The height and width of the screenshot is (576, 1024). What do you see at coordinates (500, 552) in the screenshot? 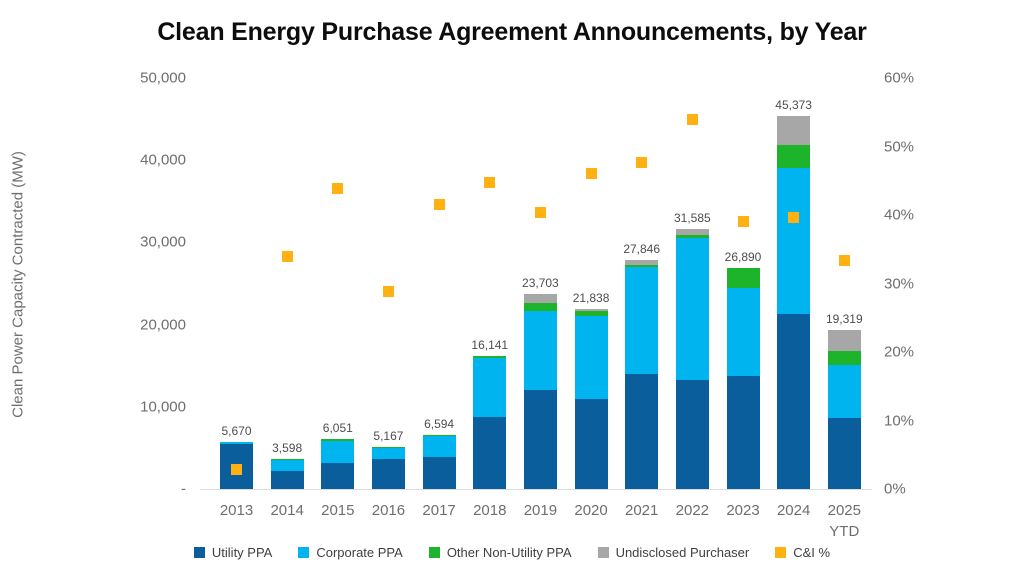
I see `legend-item: Other Non-Utility PPA` at bounding box center [500, 552].